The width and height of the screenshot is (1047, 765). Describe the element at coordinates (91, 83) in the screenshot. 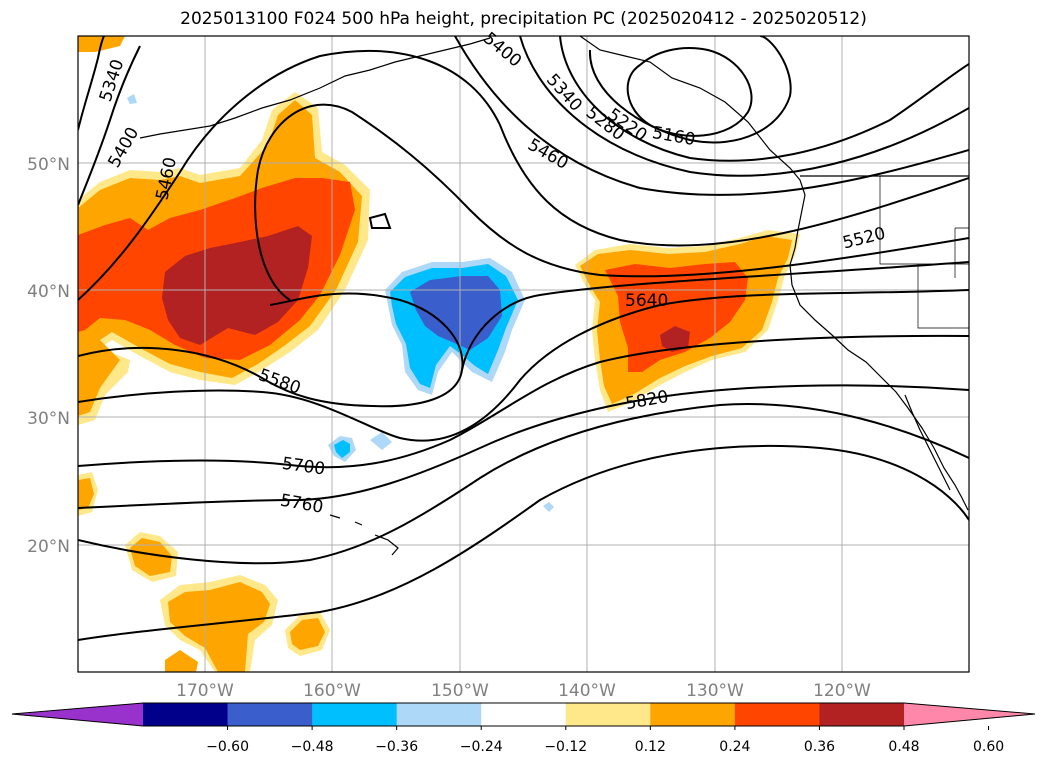

I see `contour-5340-west` at that location.